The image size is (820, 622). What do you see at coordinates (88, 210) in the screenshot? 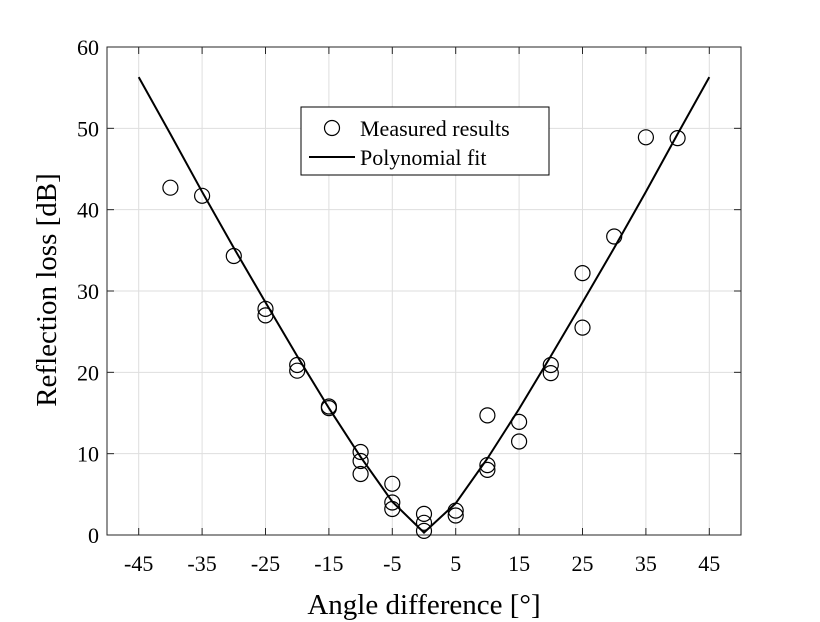
I see `y-tick-label: 40` at bounding box center [88, 210].